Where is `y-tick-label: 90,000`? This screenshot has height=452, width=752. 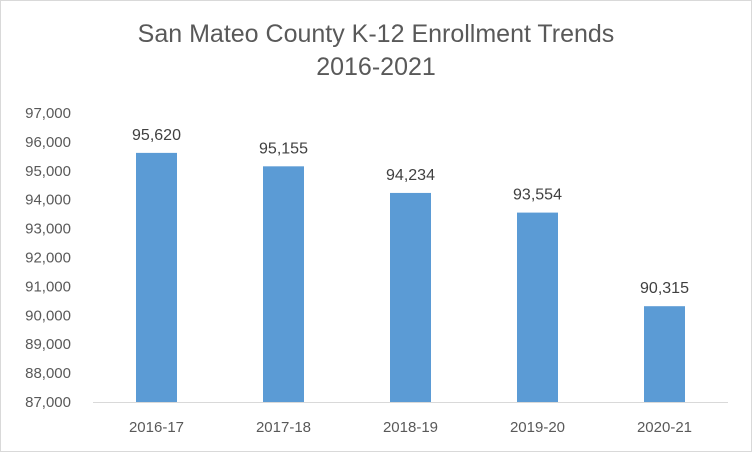 y-tick-label: 90,000 is located at coordinates (48, 315).